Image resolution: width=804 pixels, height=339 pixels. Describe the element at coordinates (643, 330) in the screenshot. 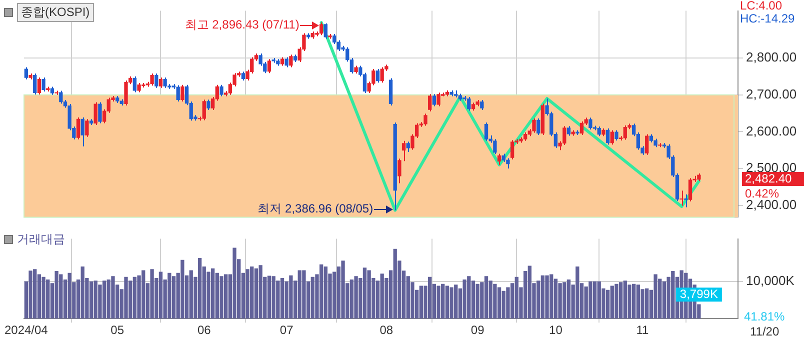

I see `x-tick-label: 11` at that location.